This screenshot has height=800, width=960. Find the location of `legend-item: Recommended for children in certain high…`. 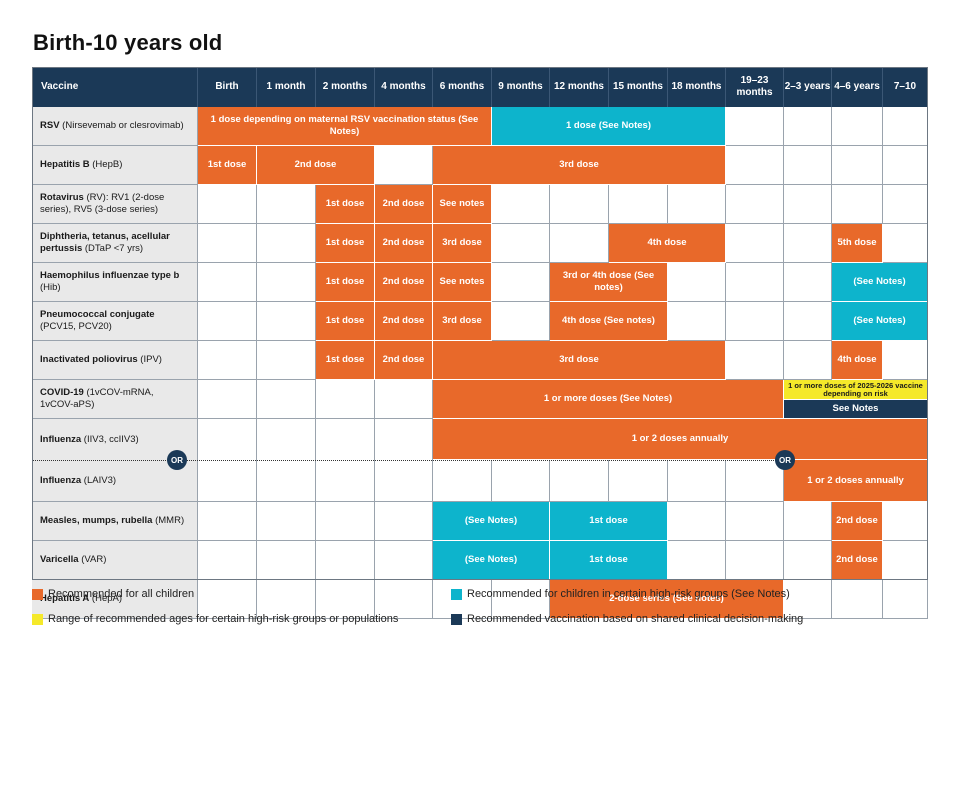

legend-item: Recommended for children in certain high… is located at coordinates (620, 594).